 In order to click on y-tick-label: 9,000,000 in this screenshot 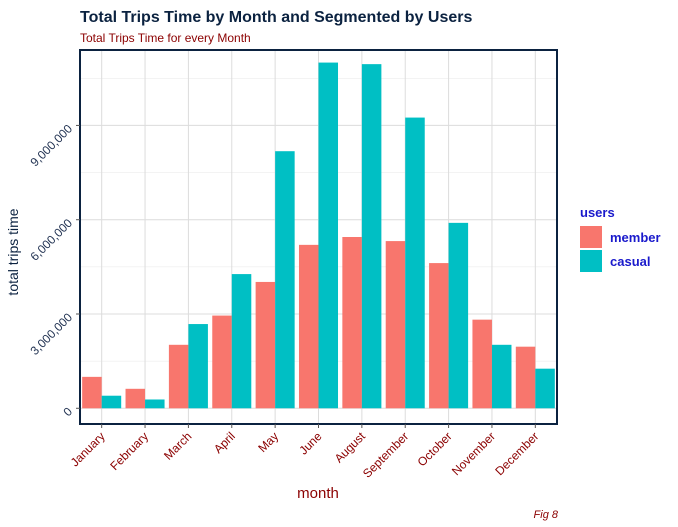, I will do `click(51, 145)`.